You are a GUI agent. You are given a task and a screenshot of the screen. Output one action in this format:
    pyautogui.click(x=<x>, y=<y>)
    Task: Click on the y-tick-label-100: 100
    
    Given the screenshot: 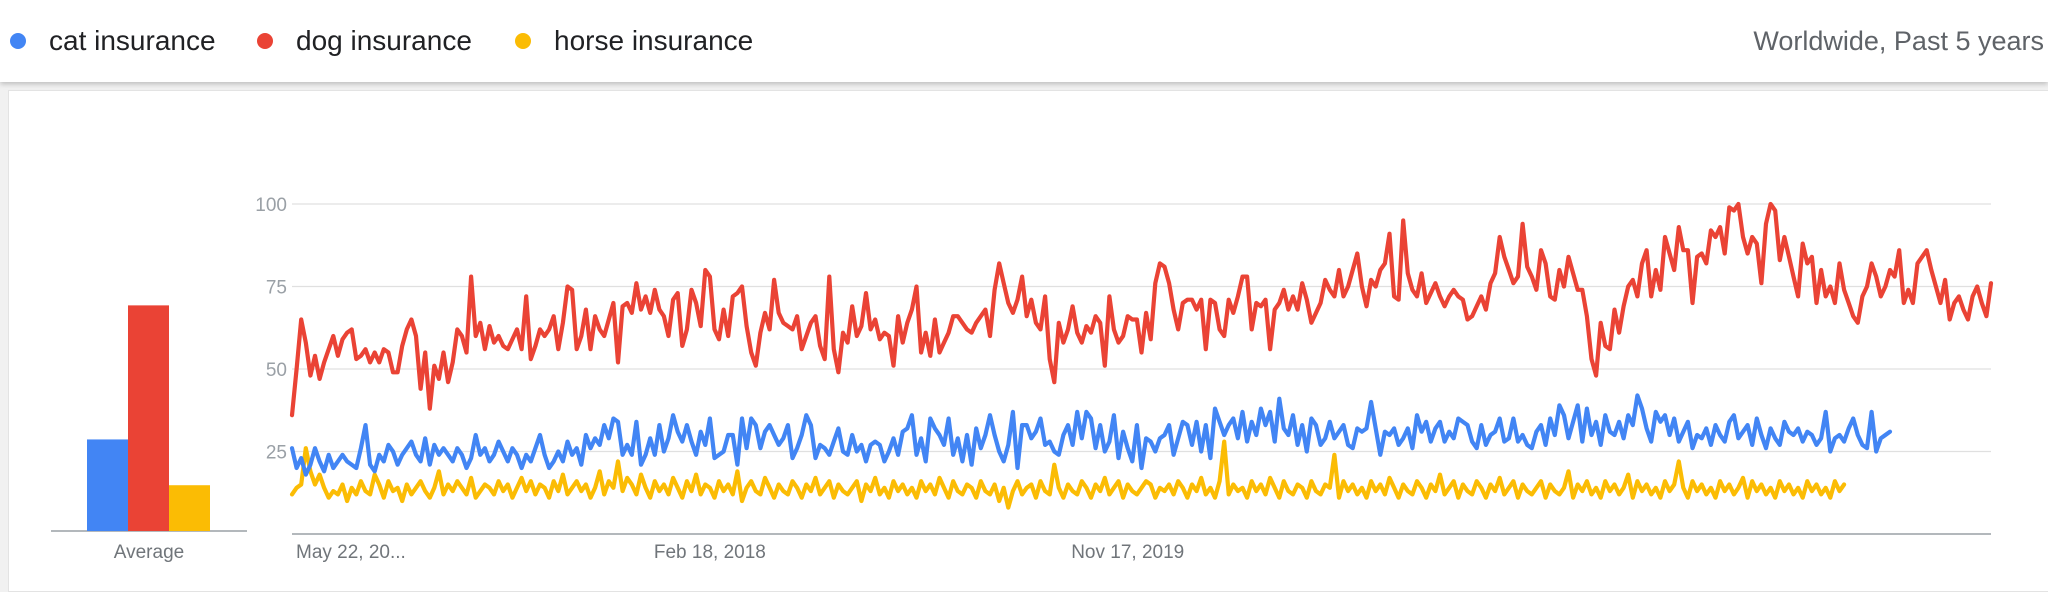 What is the action you would take?
    pyautogui.click(x=271, y=205)
    